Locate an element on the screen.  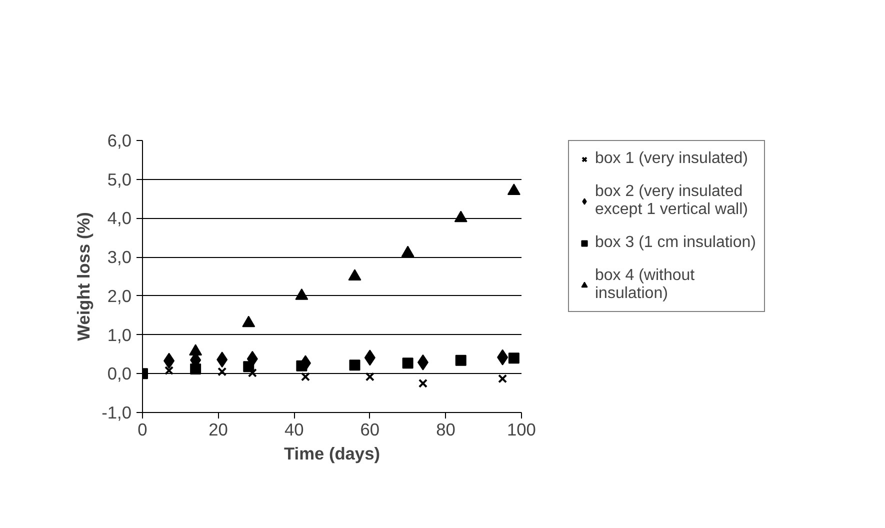
x-tick-label: 0 is located at coordinates (143, 430).